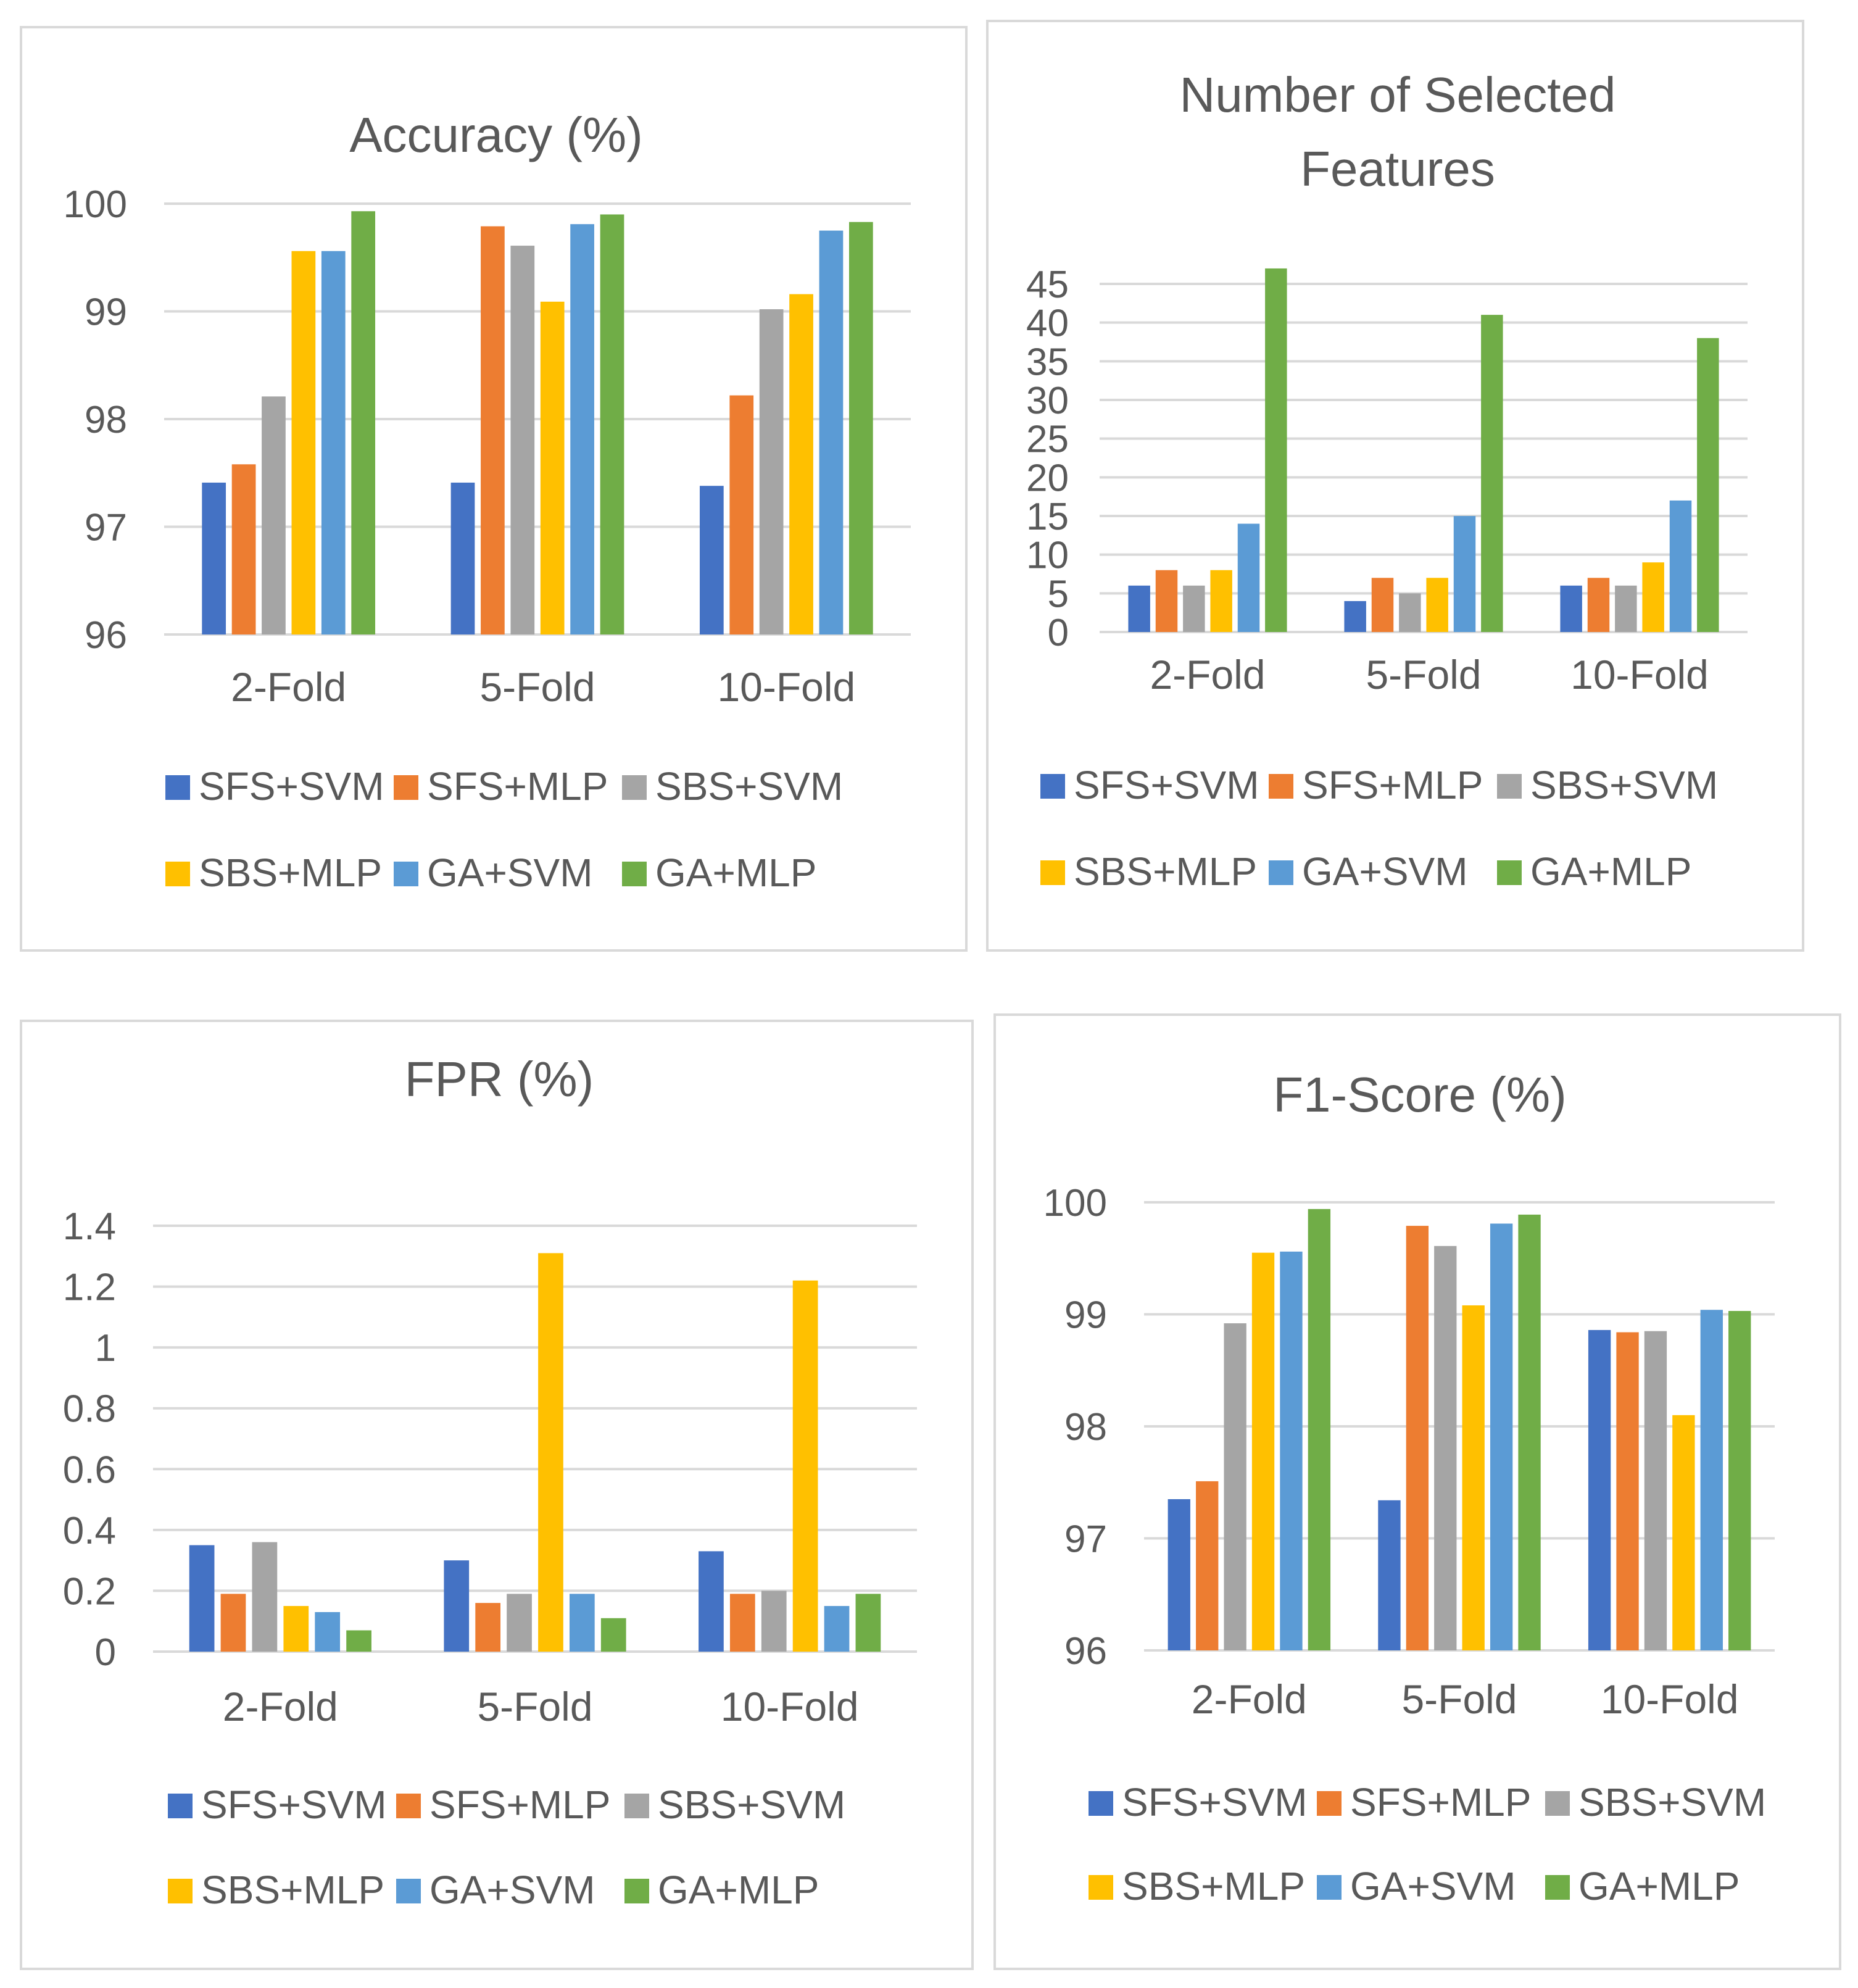  Describe the element at coordinates (735, 873) in the screenshot. I see `legend-label-ga-mlp: GA+MLP` at that location.